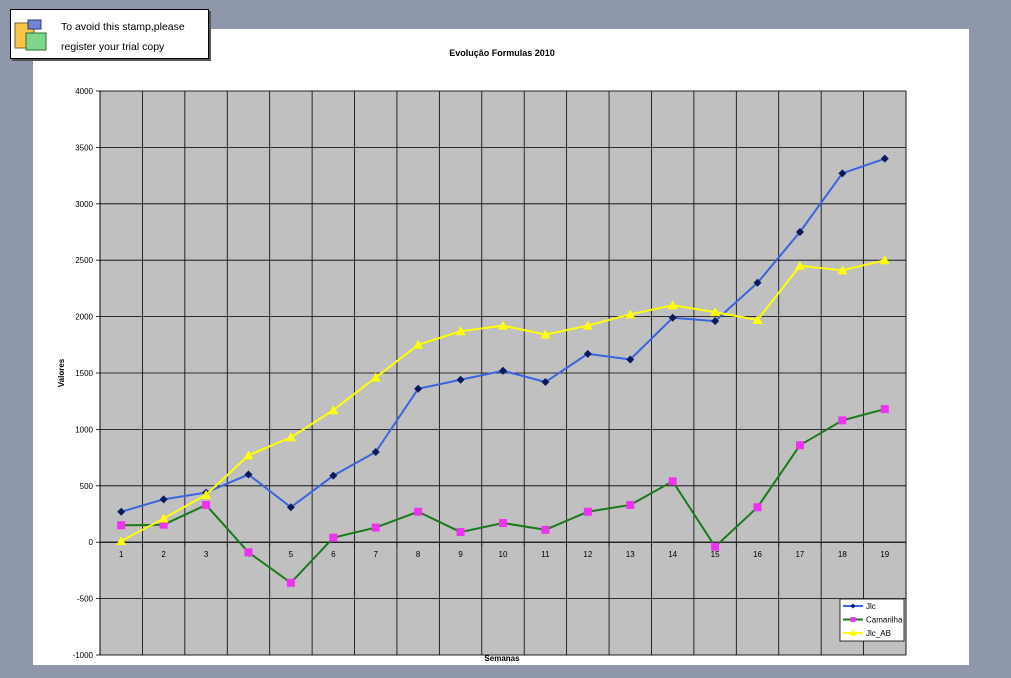  What do you see at coordinates (587, 554) in the screenshot?
I see `x-tick-label: 12` at bounding box center [587, 554].